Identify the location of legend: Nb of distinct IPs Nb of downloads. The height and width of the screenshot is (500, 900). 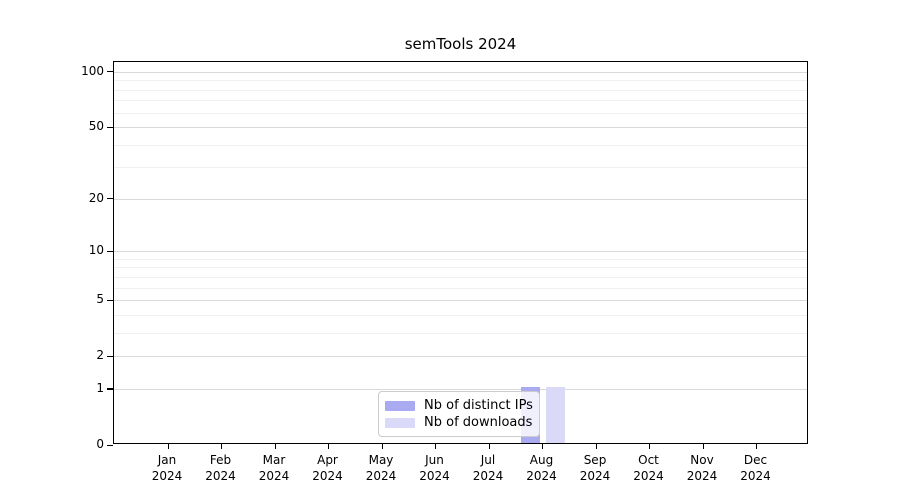
(459, 414).